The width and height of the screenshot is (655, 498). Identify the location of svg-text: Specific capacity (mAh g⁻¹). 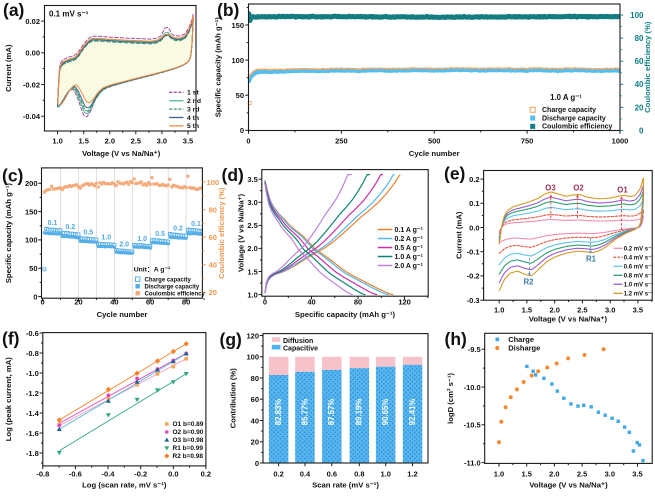
(218, 67).